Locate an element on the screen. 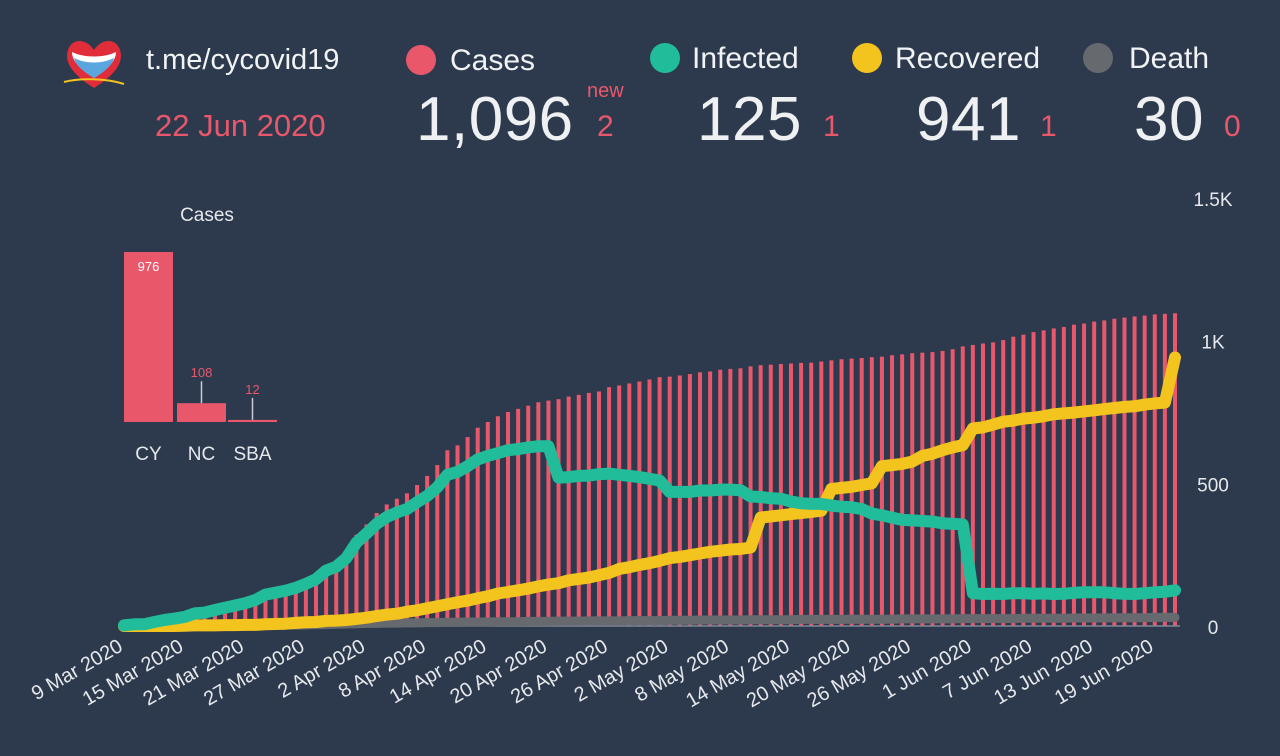 This screenshot has height=756, width=1280. y-tick-label: 1.5K is located at coordinates (1212, 200).